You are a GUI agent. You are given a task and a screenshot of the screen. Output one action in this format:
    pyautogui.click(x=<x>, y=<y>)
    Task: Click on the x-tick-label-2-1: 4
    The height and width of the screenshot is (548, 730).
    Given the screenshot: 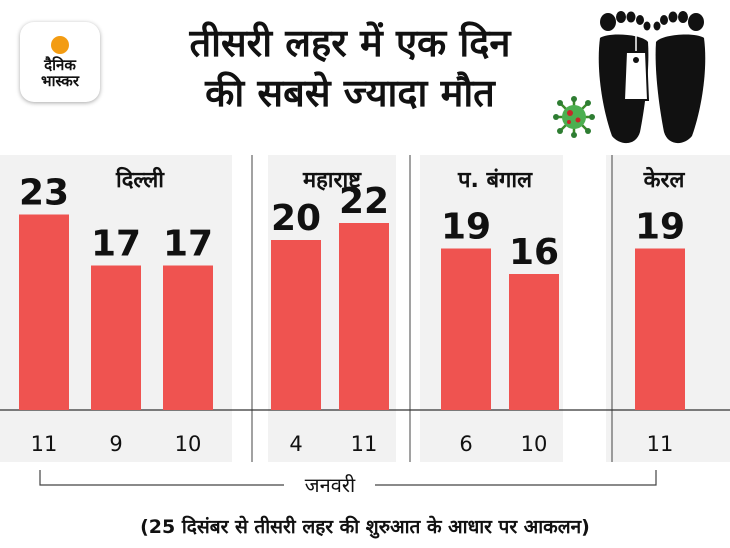 What is the action you would take?
    pyautogui.click(x=295, y=444)
    